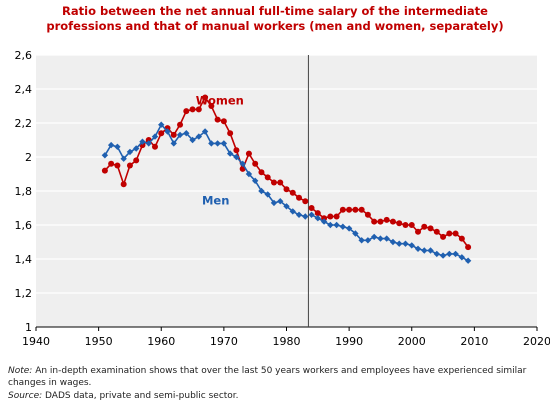 This screenshot has width=550, height=413. I want to click on y-tick-label: 1,4, so click(24, 259).